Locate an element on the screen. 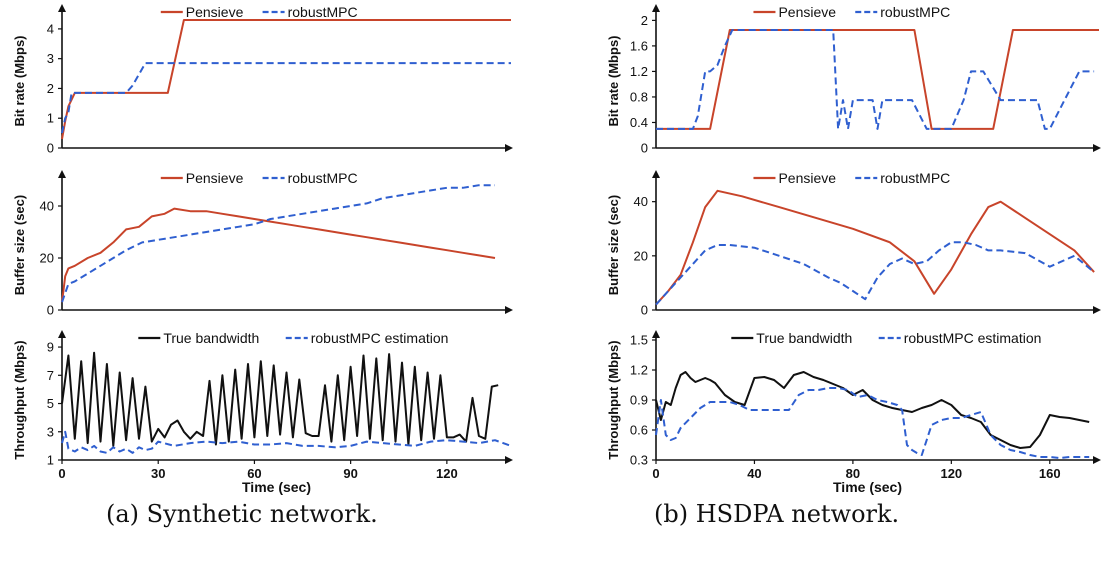  y-tick-label: 0.8 is located at coordinates (639, 96).